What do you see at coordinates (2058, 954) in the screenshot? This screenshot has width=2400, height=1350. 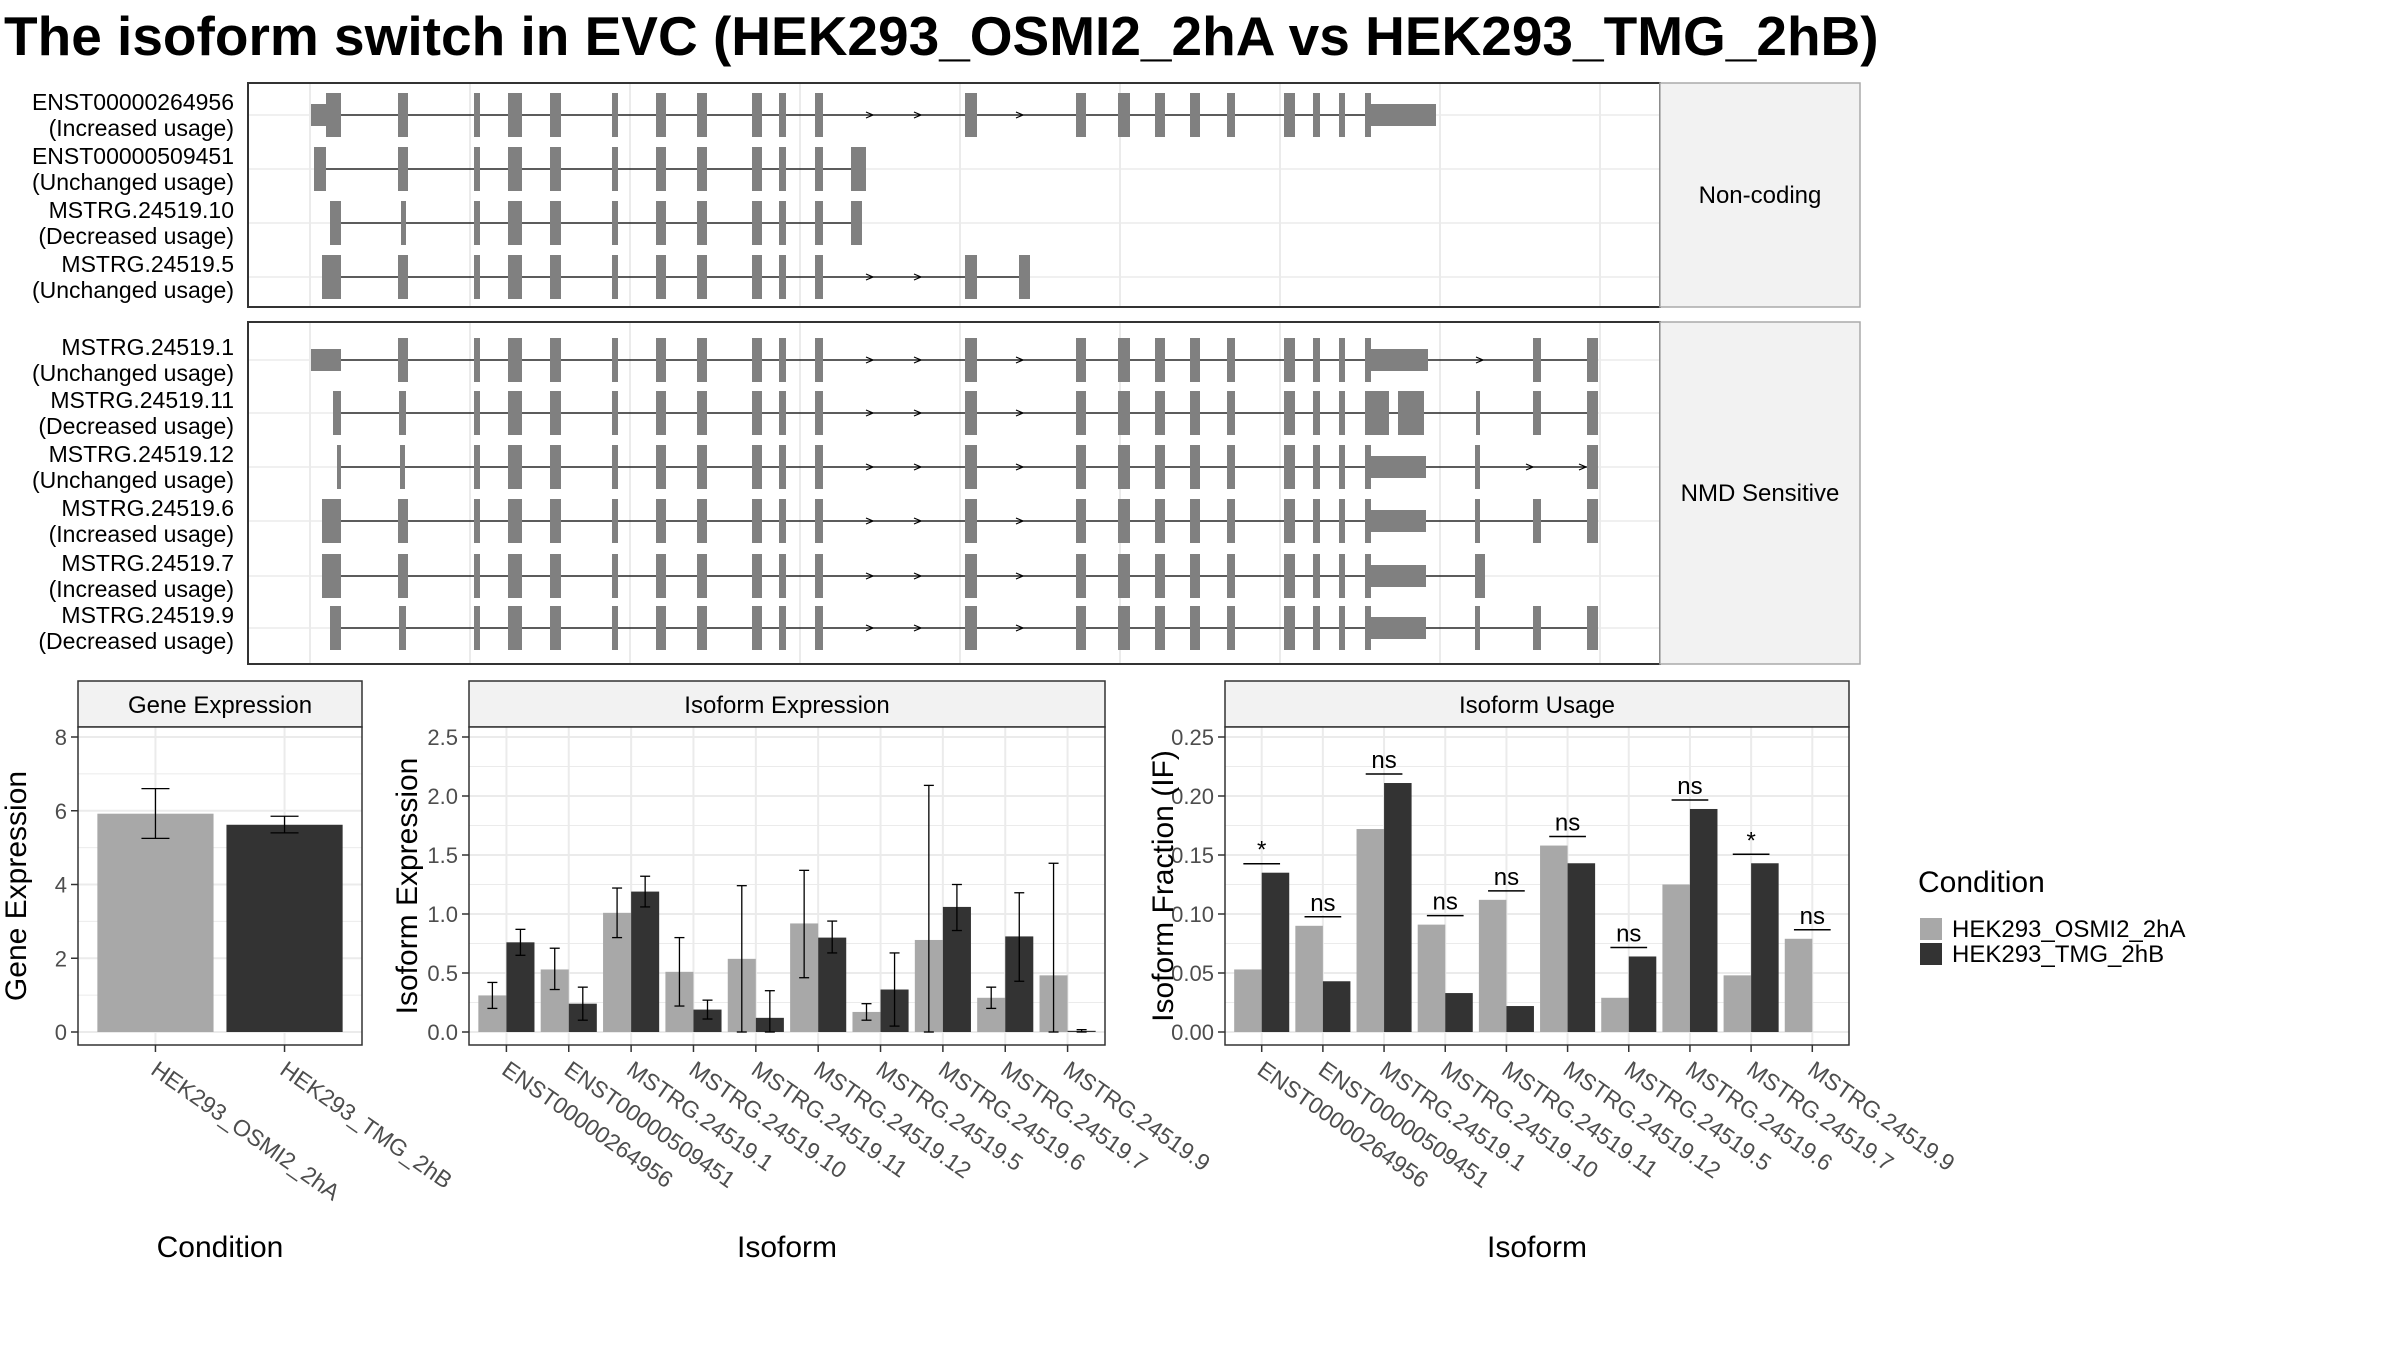 I see `legend-label: HEK293_TMG_2hB` at bounding box center [2058, 954].